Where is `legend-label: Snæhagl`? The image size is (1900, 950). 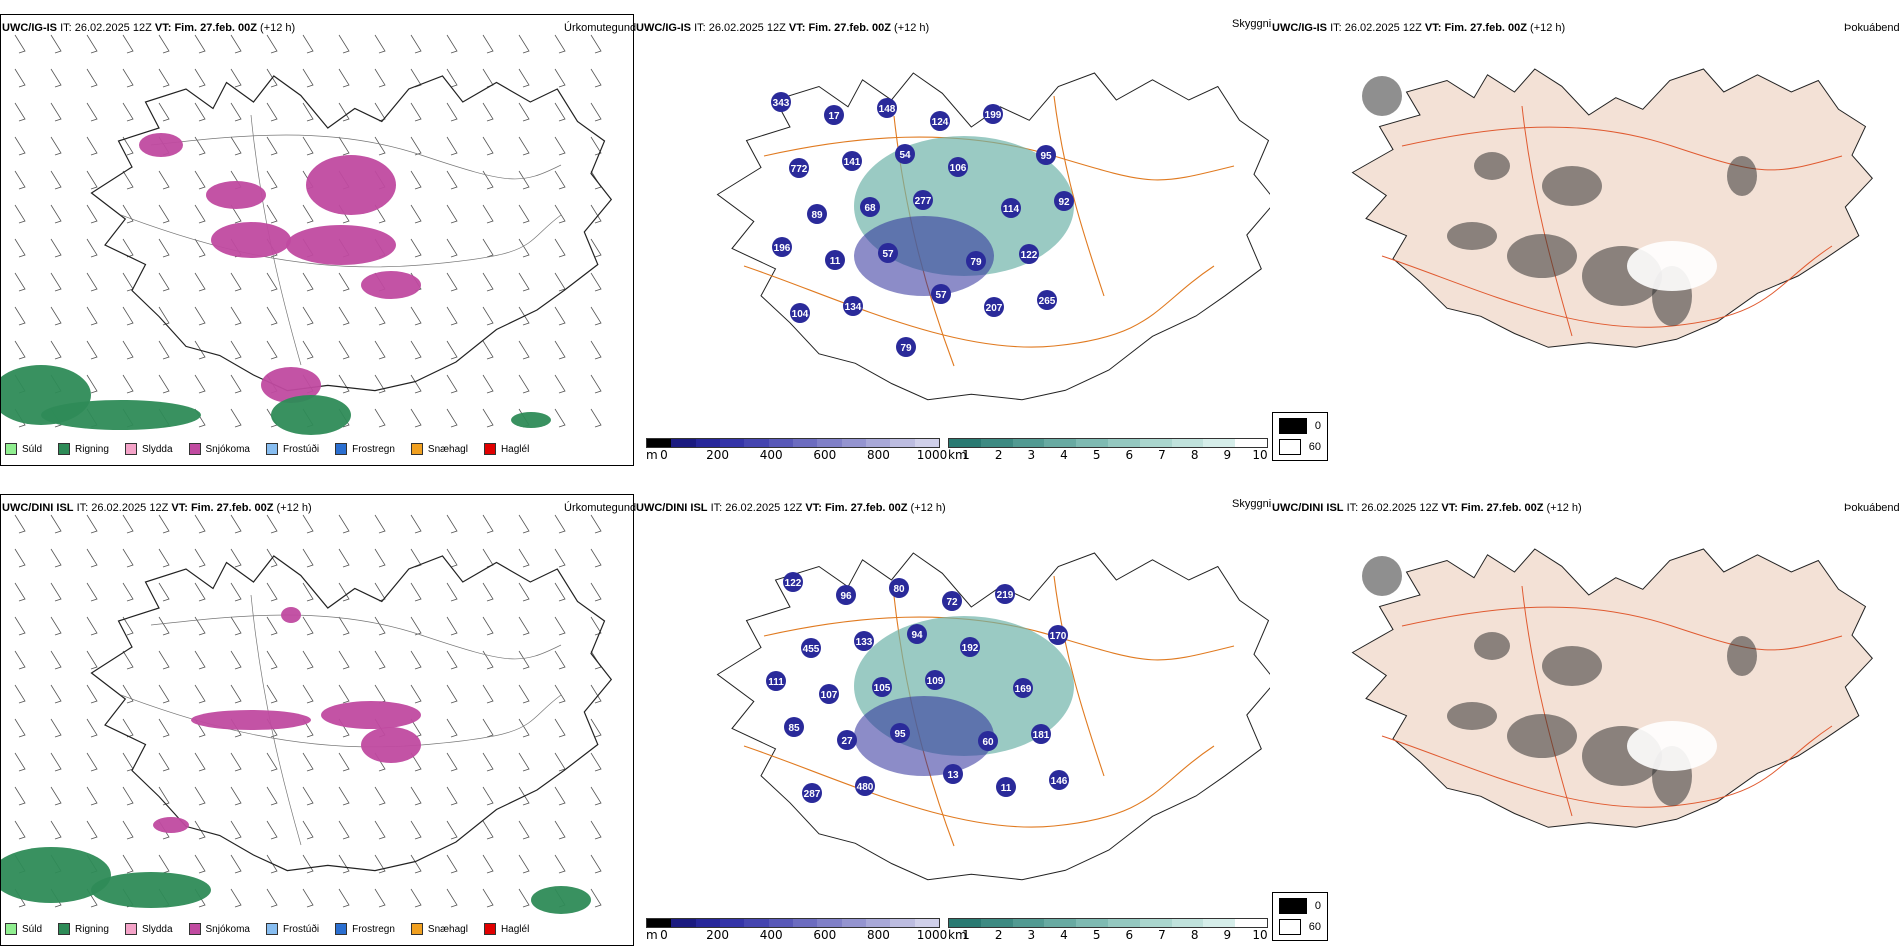 legend-label: Snæhagl is located at coordinates (447, 929).